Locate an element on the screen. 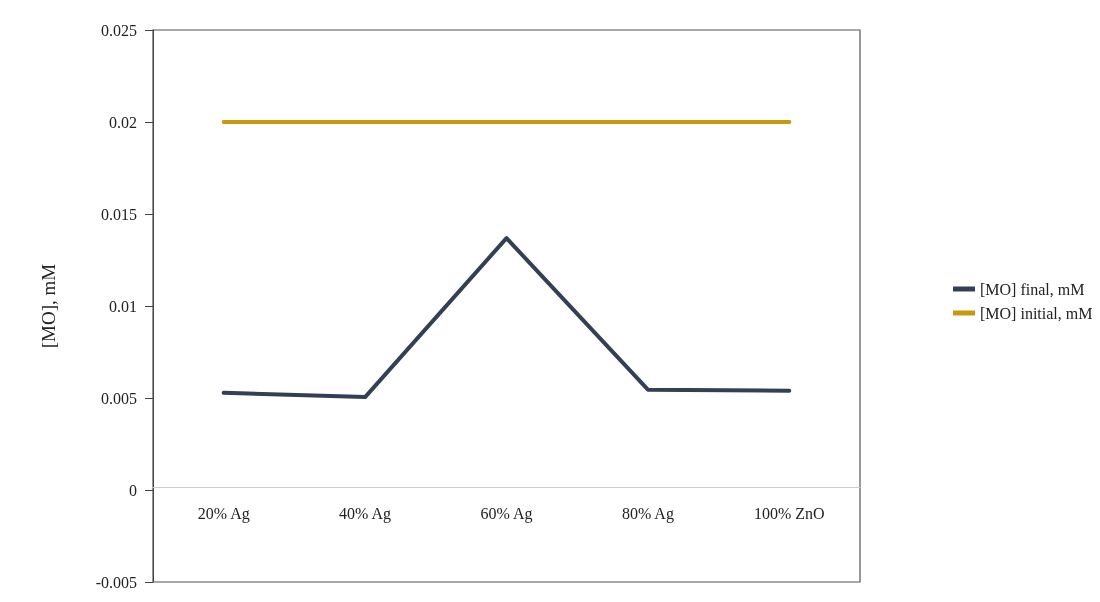 This screenshot has width=1100, height=602. x-tick-label: 40% Ag is located at coordinates (365, 513).